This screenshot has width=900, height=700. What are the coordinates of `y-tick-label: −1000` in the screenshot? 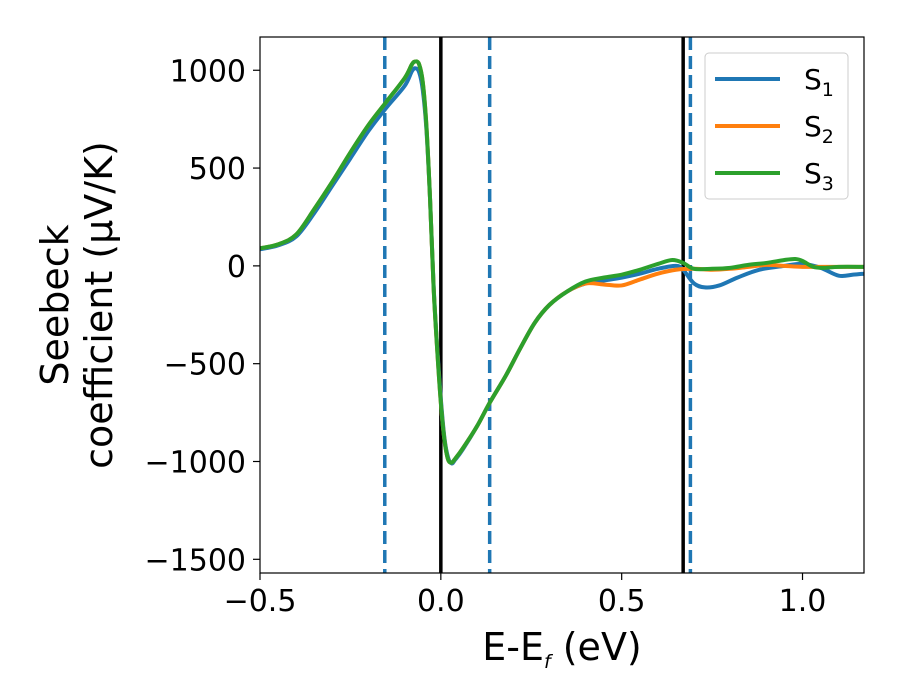 It's located at (195, 462).